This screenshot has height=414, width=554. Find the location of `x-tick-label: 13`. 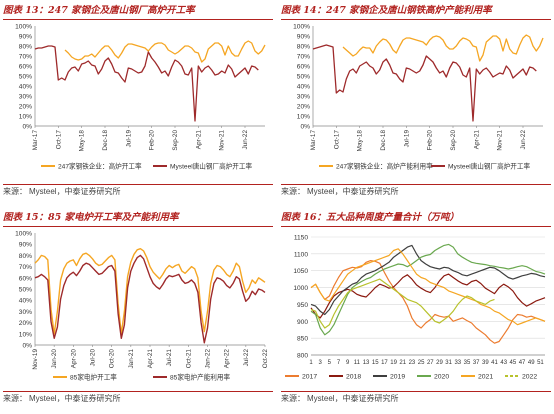

x-tick-label: 13 is located at coordinates (366, 363).